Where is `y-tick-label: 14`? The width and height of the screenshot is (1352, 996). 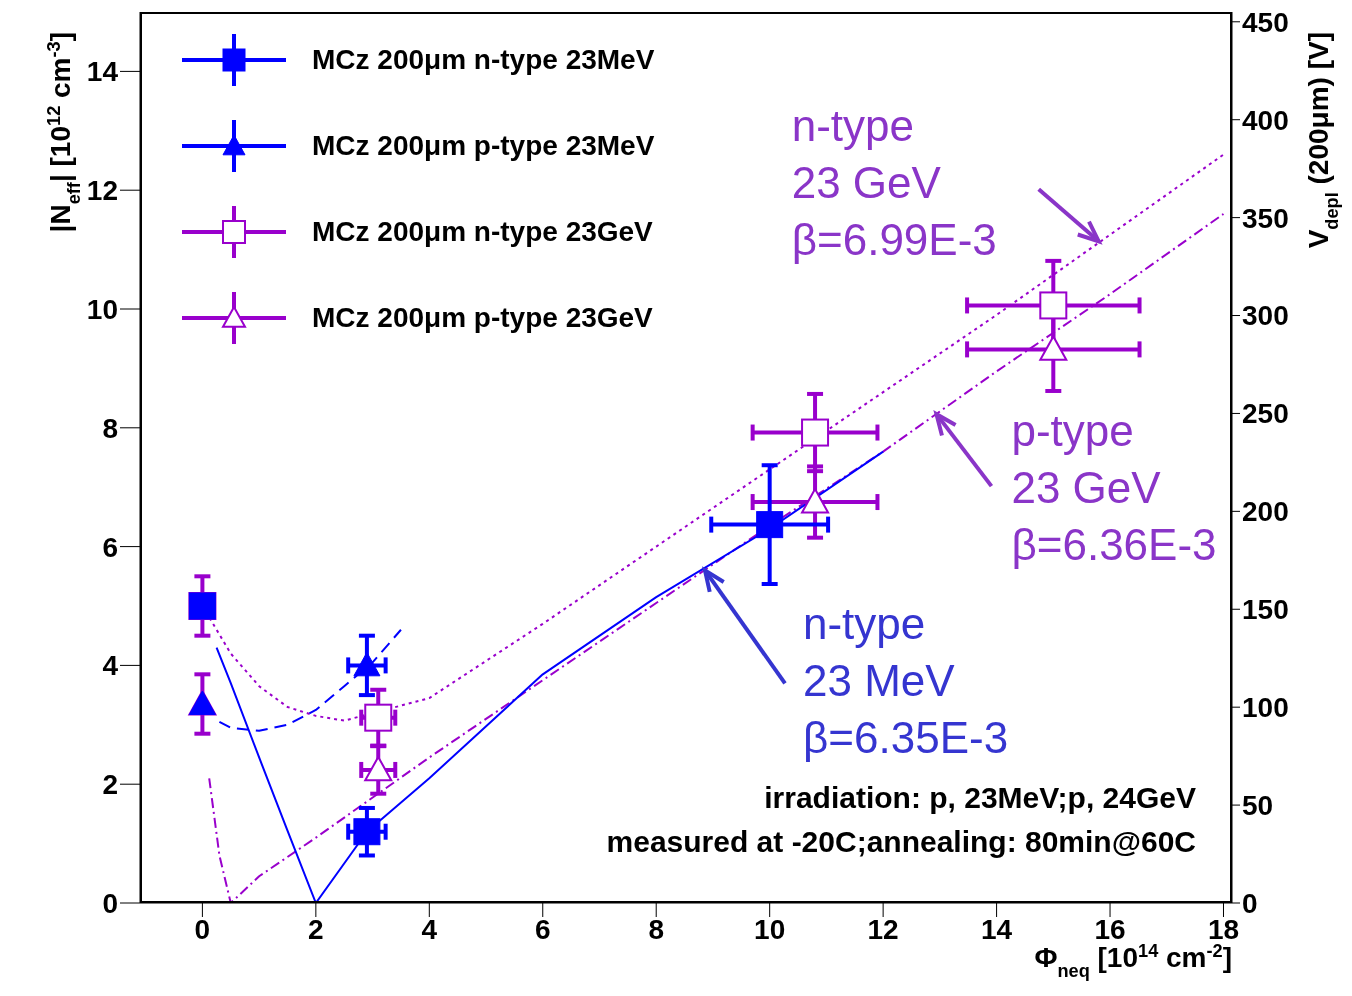 y-tick-label: 14 is located at coordinates (102, 72).